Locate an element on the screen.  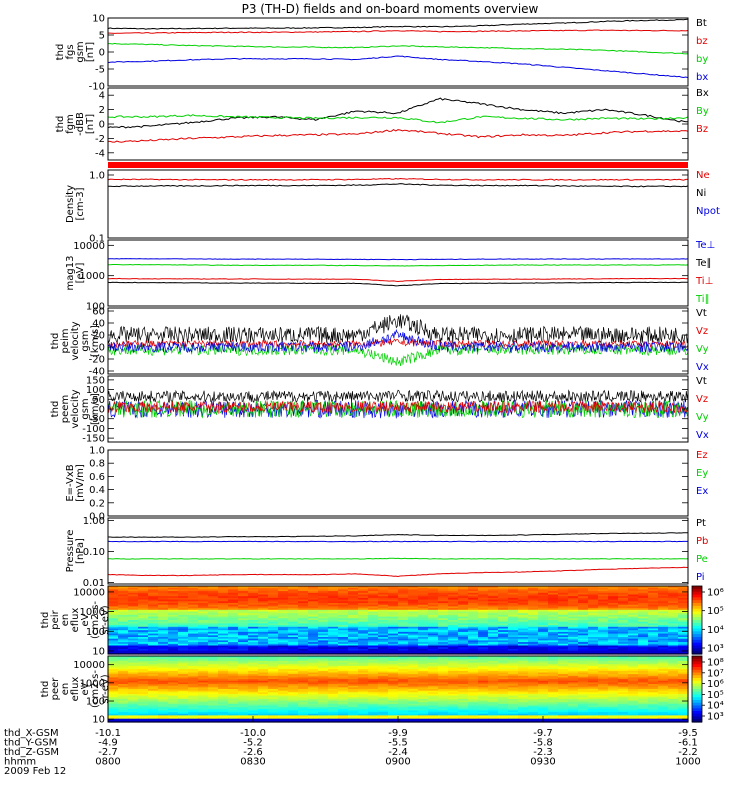
series-line-Te∥ is located at coordinates (397, 284).